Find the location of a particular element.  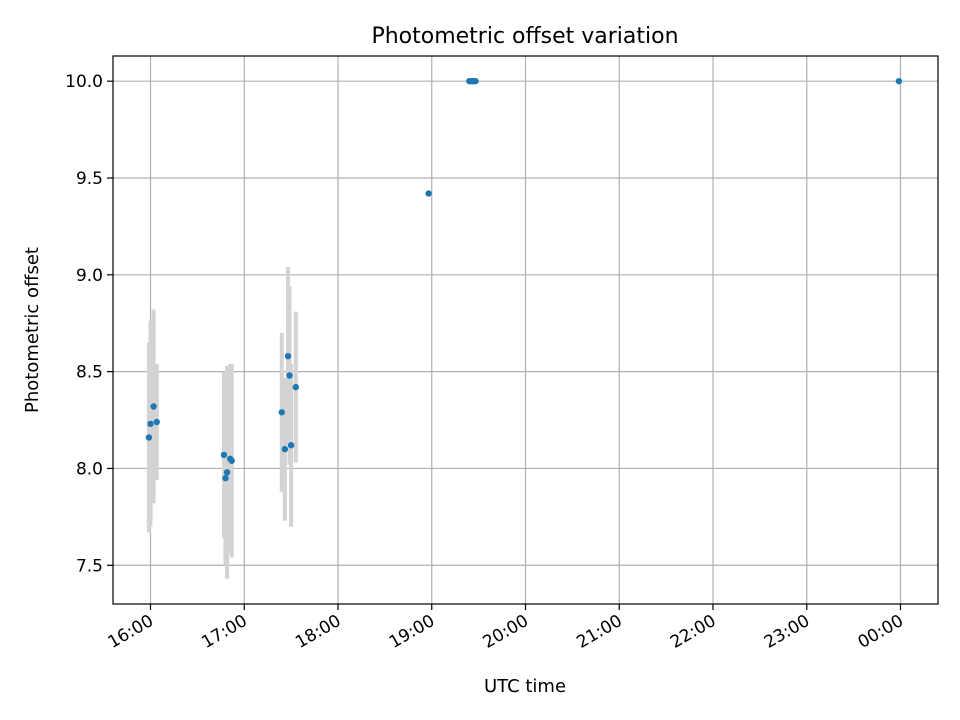

y-tick-label: 10.0 is located at coordinates (84, 82).